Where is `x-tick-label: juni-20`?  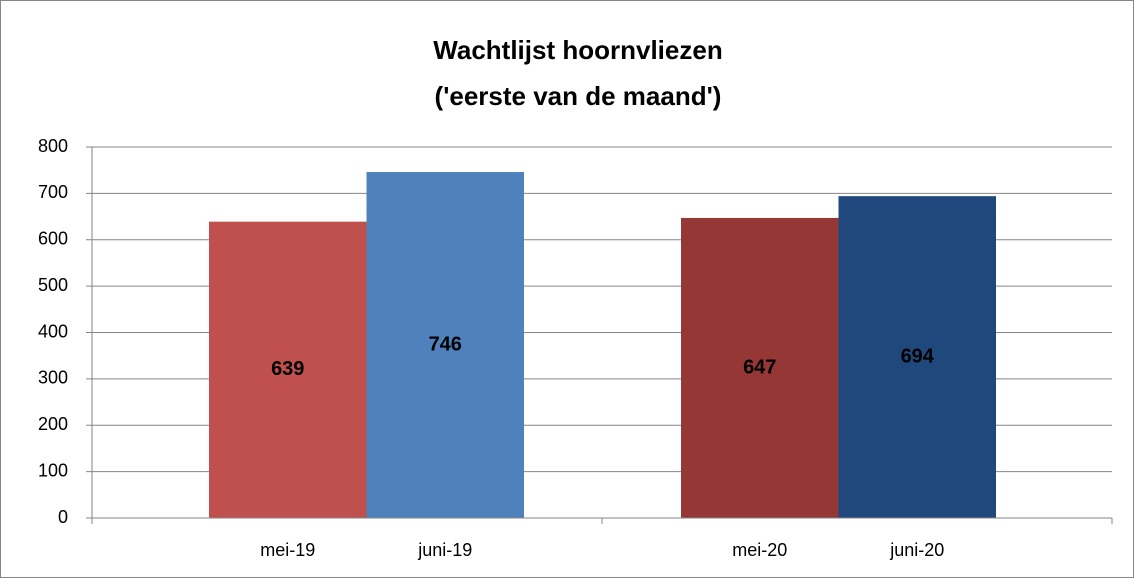 x-tick-label: juni-20 is located at coordinates (916, 550).